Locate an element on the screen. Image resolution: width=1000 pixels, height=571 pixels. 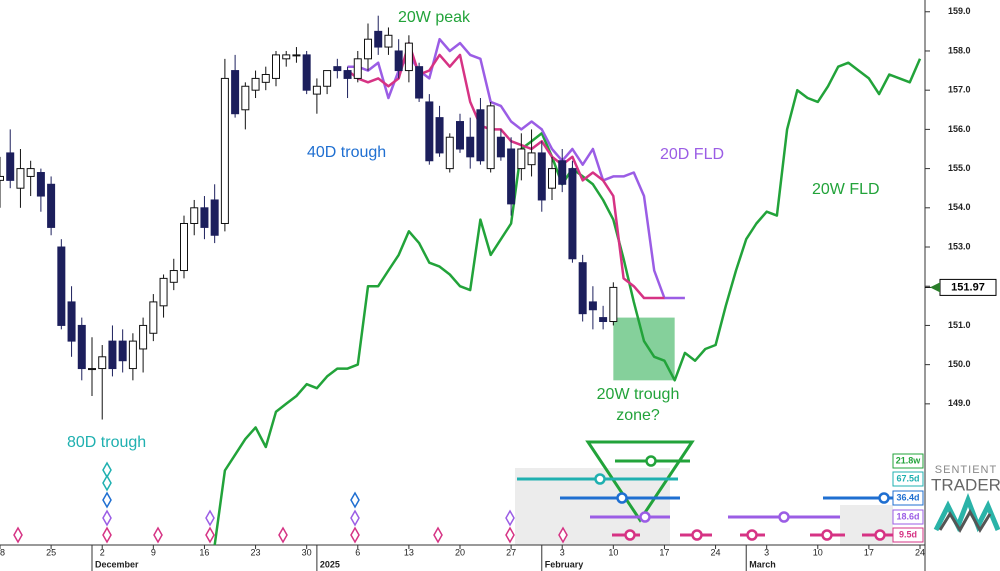
series-label: 20D FLD is located at coordinates (692, 154).